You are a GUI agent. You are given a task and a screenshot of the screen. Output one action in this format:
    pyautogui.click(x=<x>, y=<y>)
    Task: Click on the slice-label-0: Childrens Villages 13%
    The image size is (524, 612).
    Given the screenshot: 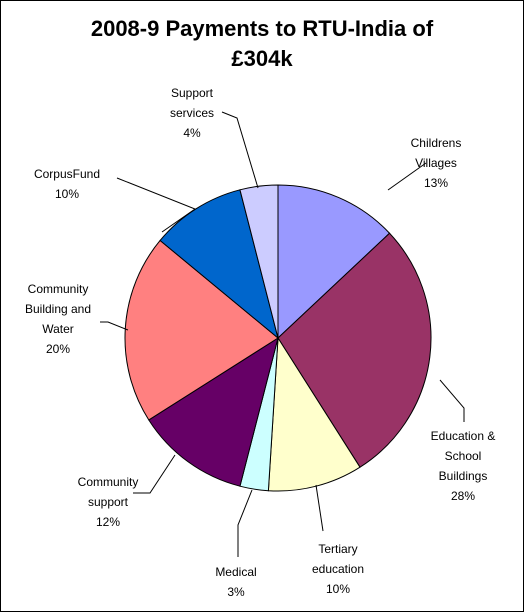 What is the action you would take?
    pyautogui.click(x=436, y=163)
    